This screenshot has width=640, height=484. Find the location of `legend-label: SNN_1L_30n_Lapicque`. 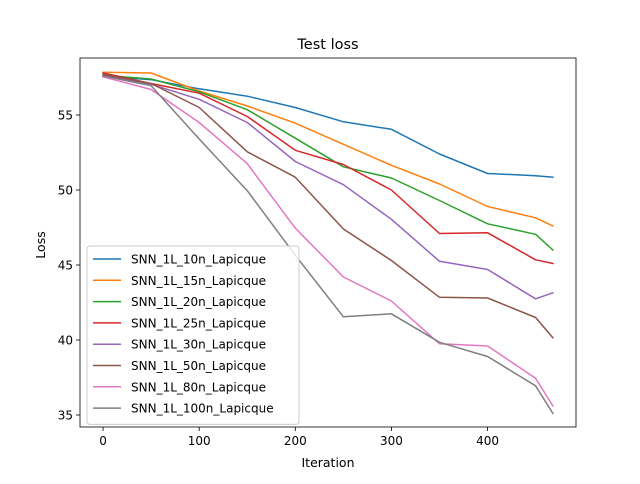

legend-label: SNN_1L_30n_Lapicque is located at coordinates (198, 345).